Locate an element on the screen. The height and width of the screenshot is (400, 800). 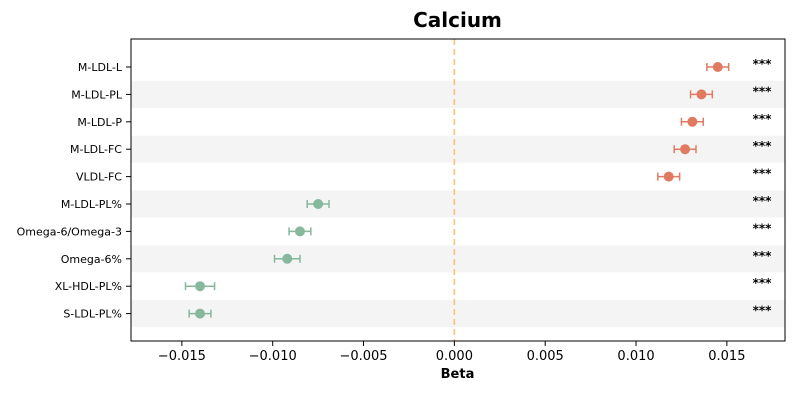
x-axis-label: Beta is located at coordinates (457, 374).